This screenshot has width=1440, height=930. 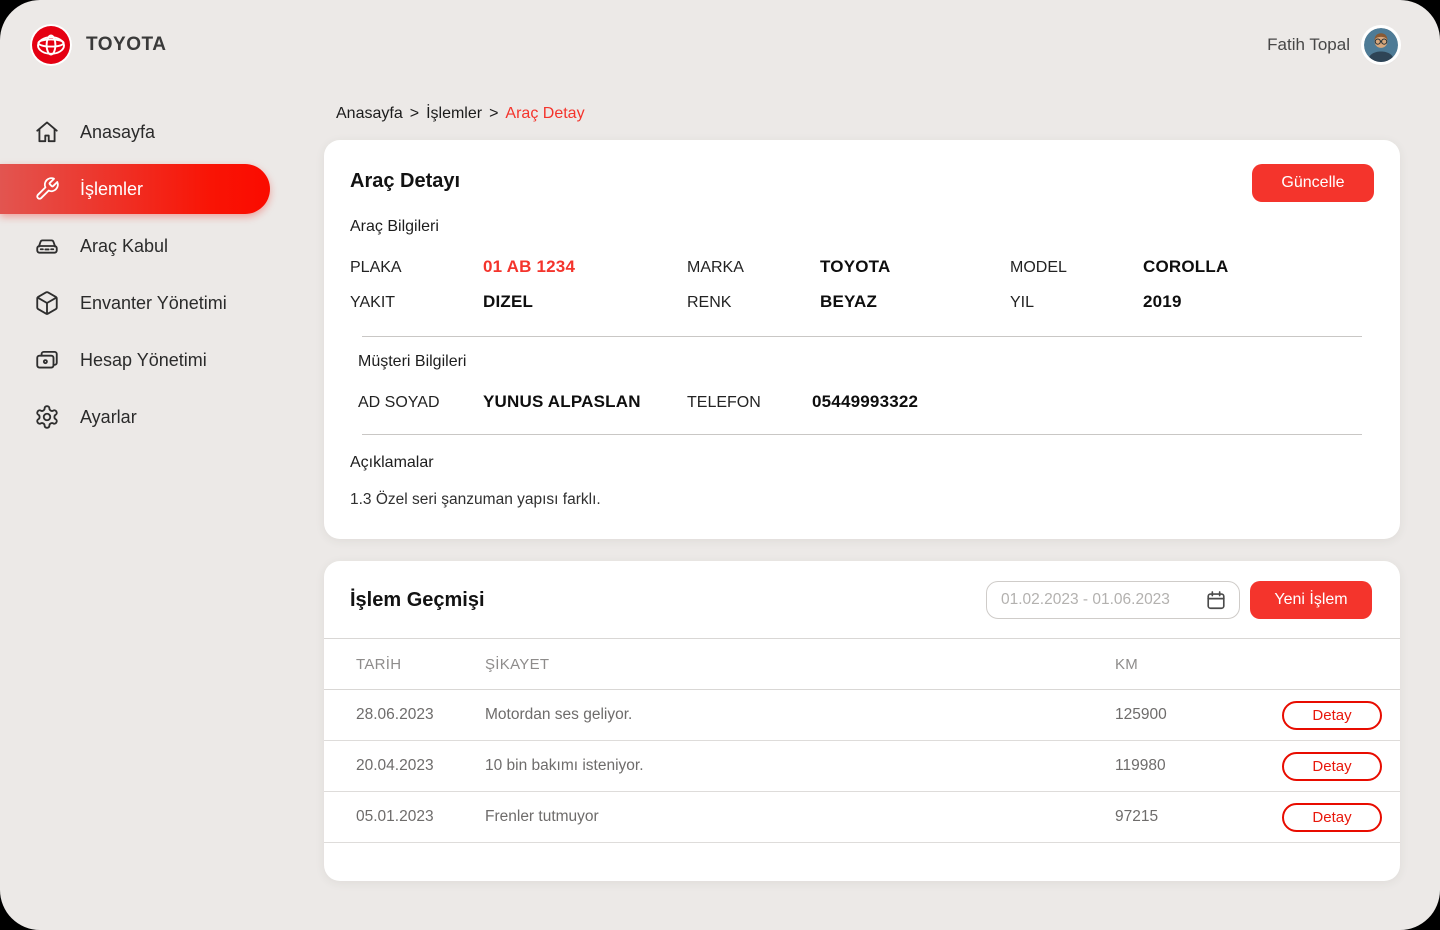 I want to click on cell-km: 119980, so click(x=1140, y=765).